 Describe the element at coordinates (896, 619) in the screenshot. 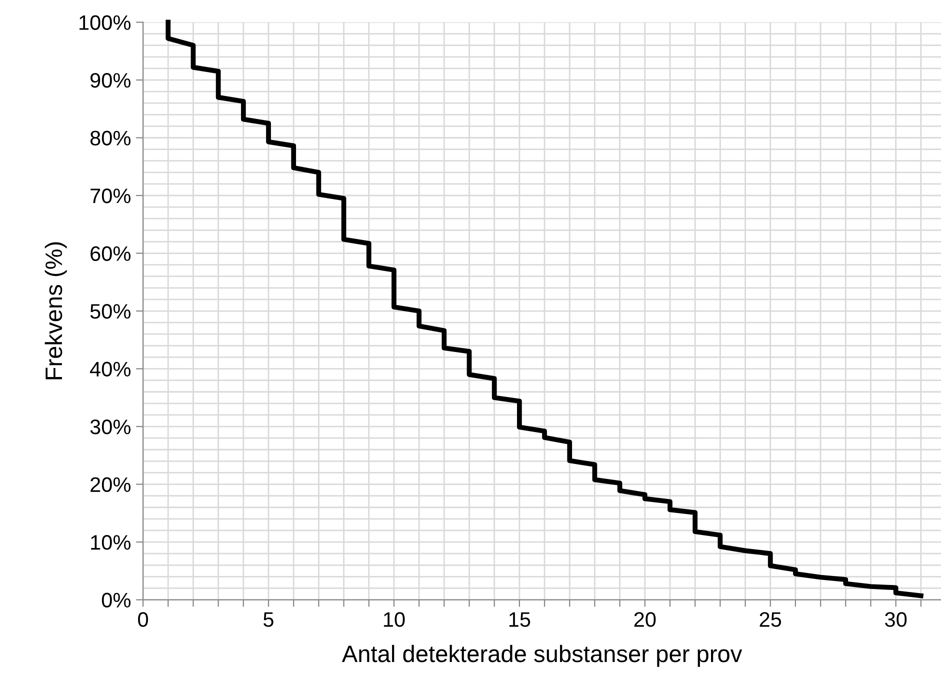

I see `x-tick-label: 30` at that location.